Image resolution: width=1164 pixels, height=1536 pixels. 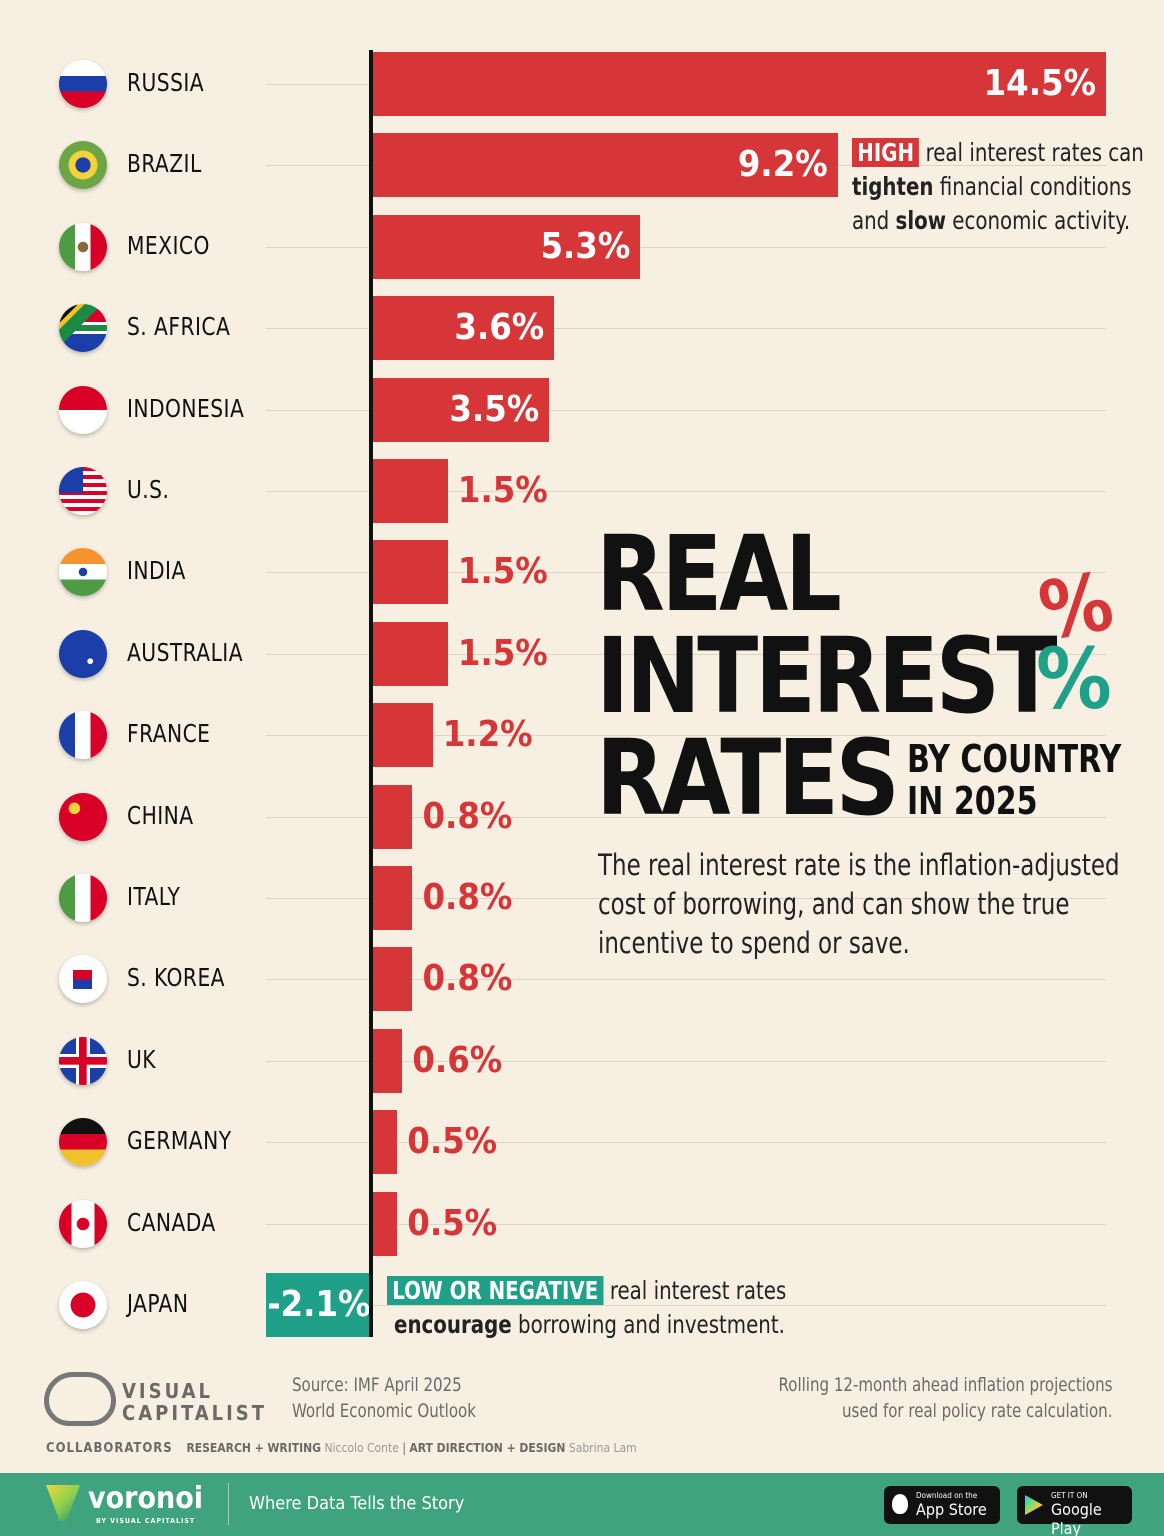 I want to click on flag-russia-icon, so click(x=83, y=84).